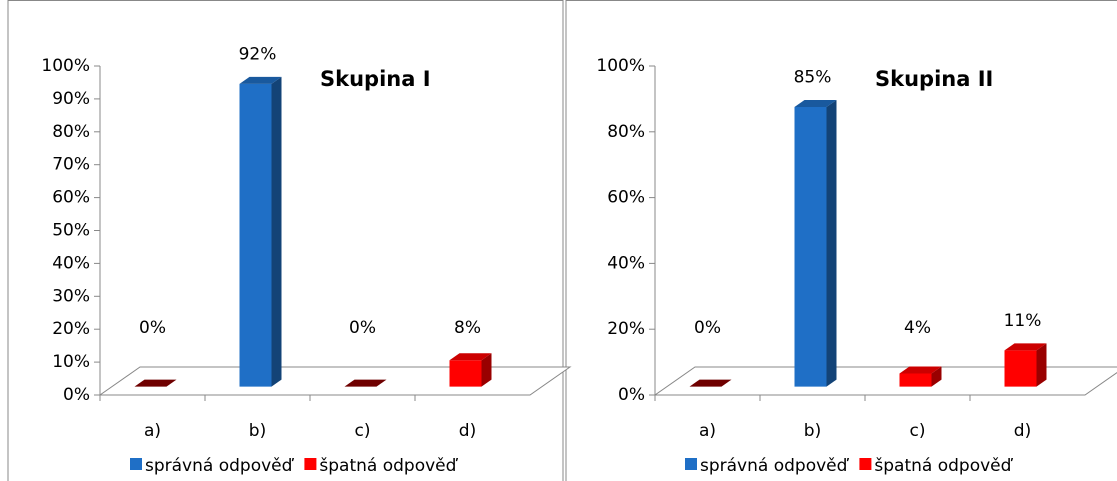 Image resolution: width=1117 pixels, height=481 pixels. I want to click on y-tick-label: 30%, so click(71, 296).